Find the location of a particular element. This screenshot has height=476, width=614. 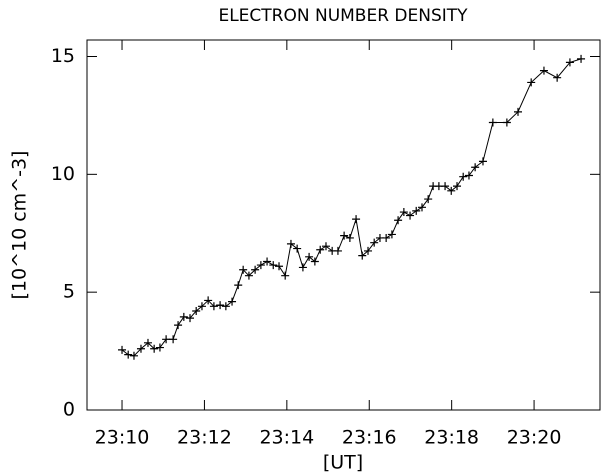

x-tick-label: 23:18 is located at coordinates (451, 438).